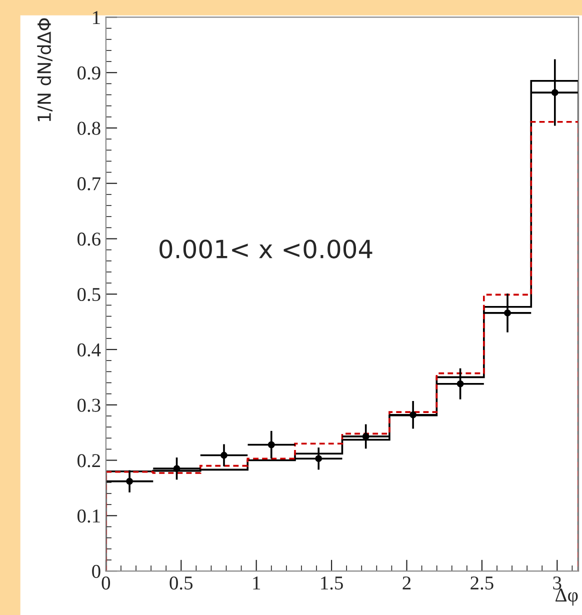  What do you see at coordinates (89, 129) in the screenshot?
I see `y-tick-label: 0.8` at bounding box center [89, 129].